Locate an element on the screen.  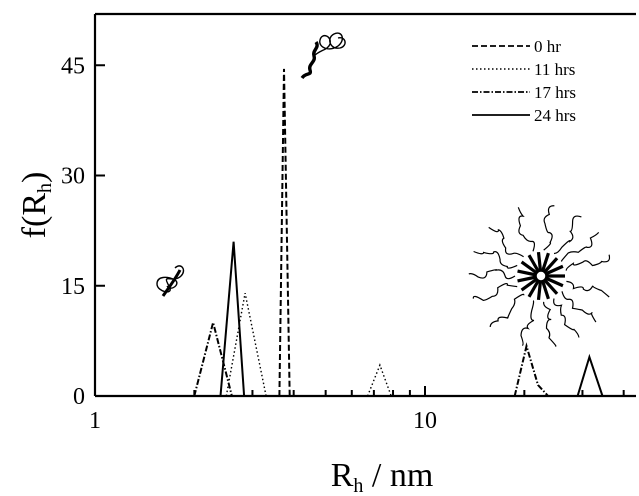
y-tick-label: 0 is located at coordinates (79, 397).